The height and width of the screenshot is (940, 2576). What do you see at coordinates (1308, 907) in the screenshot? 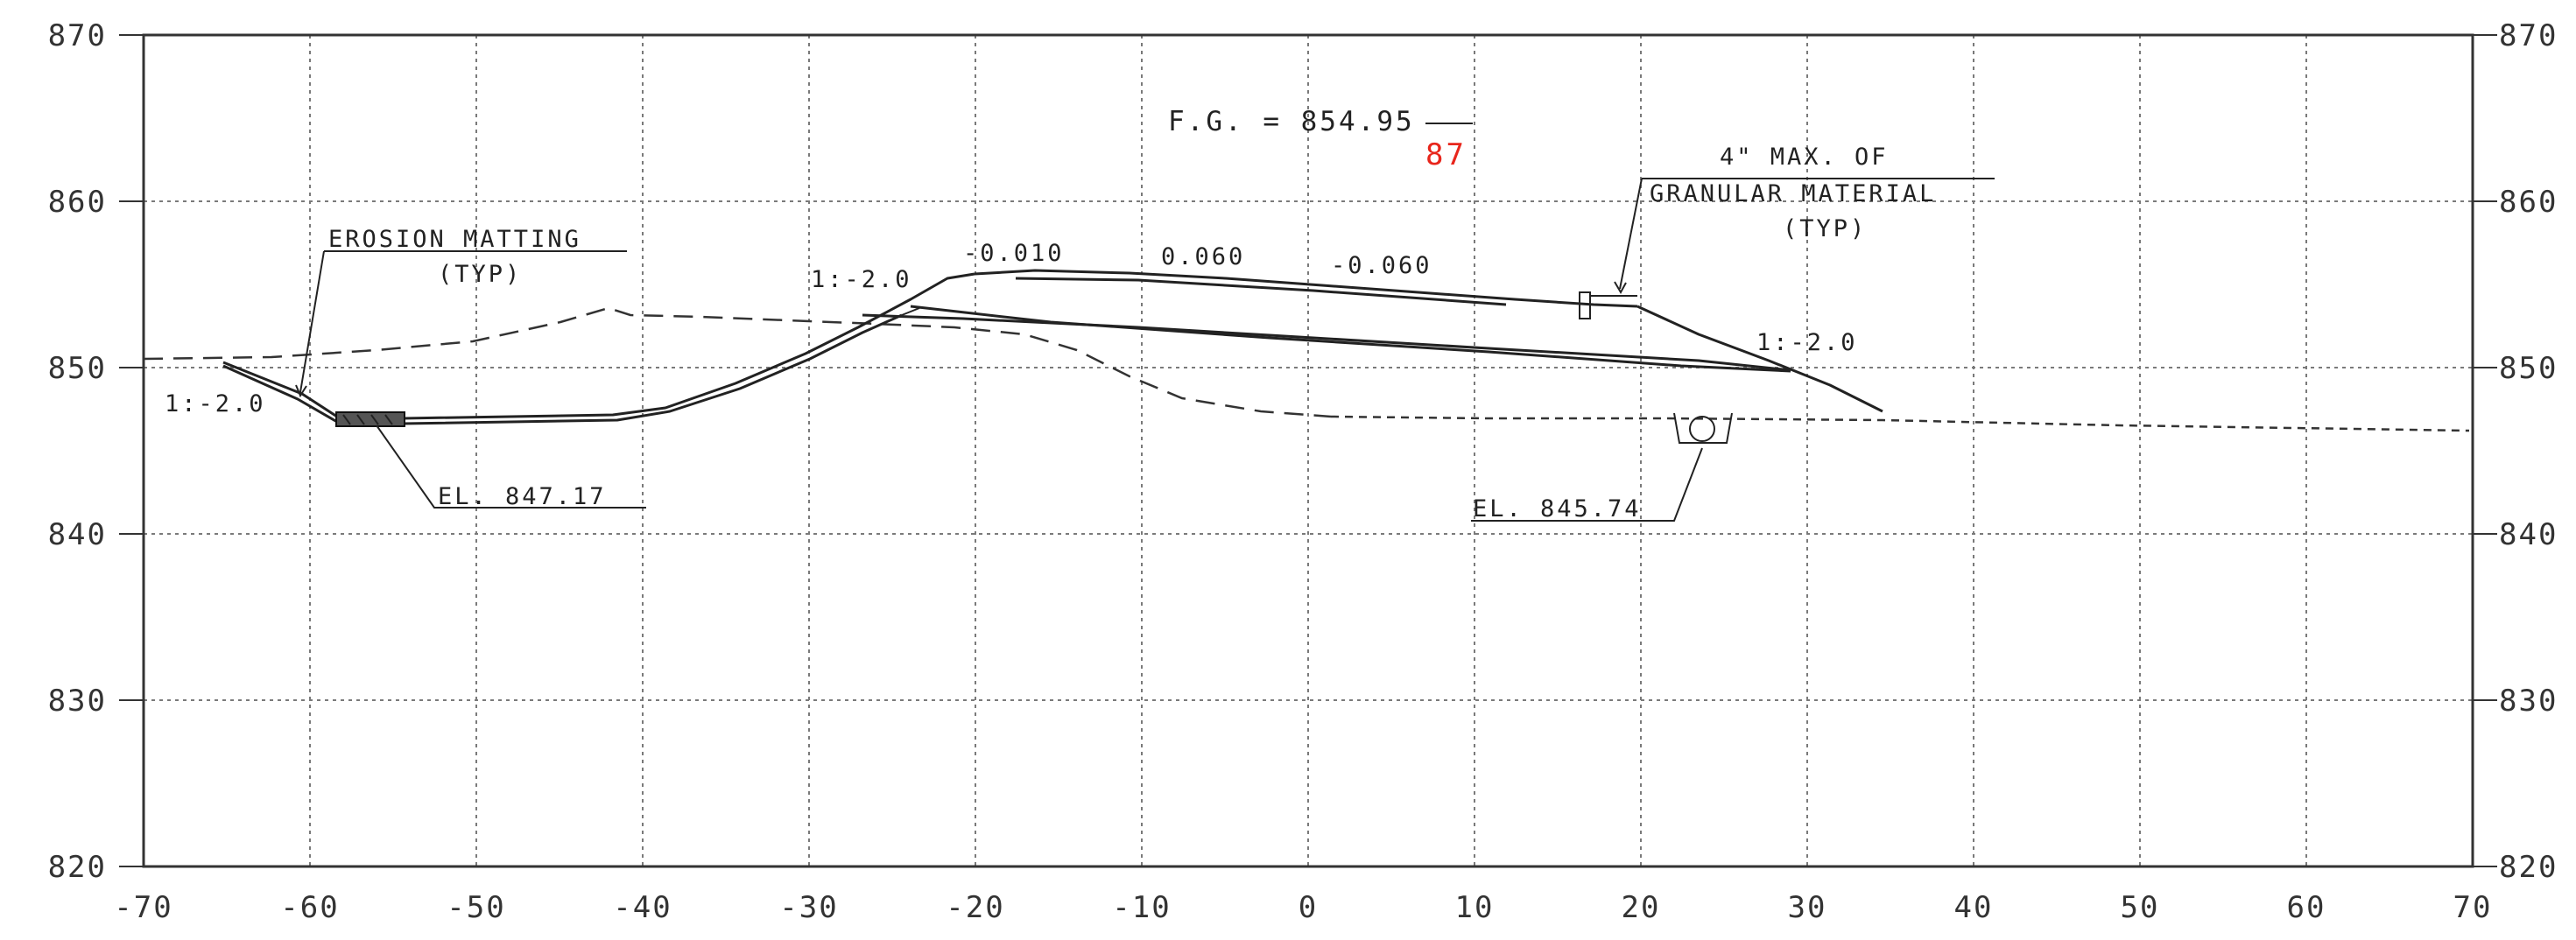
I see `x-tick-label: 0` at bounding box center [1308, 907].